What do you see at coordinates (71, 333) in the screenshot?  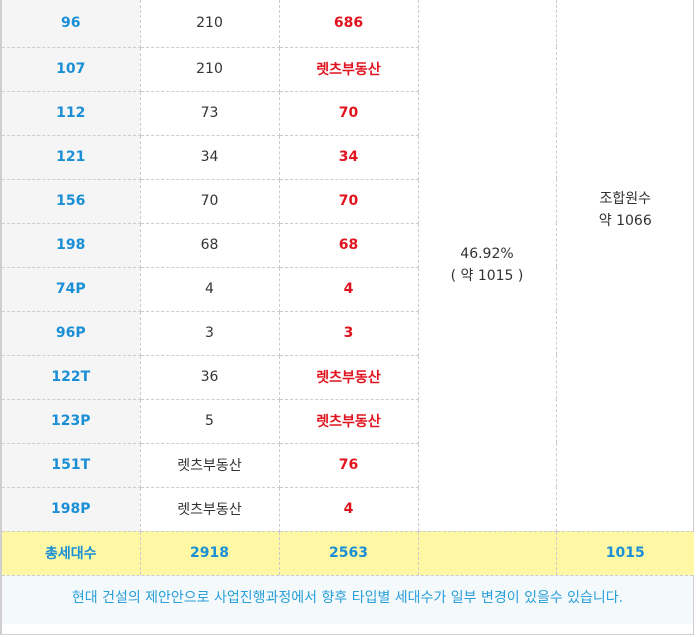 I see `unit-type-cell: 96P` at bounding box center [71, 333].